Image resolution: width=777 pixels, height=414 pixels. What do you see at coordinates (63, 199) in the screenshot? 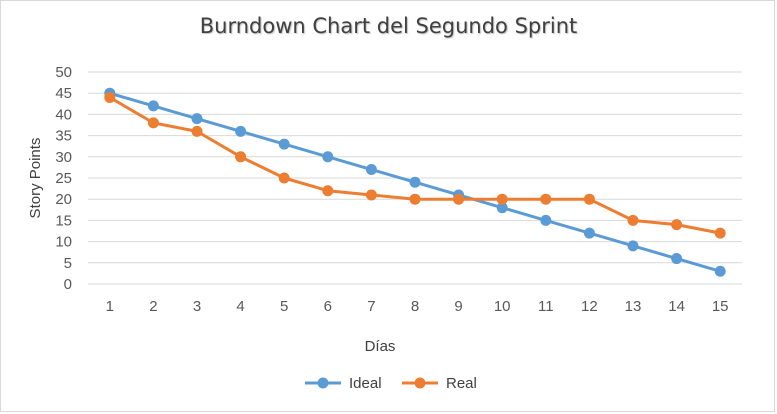
I see `y-tick-label: 20` at bounding box center [63, 199].